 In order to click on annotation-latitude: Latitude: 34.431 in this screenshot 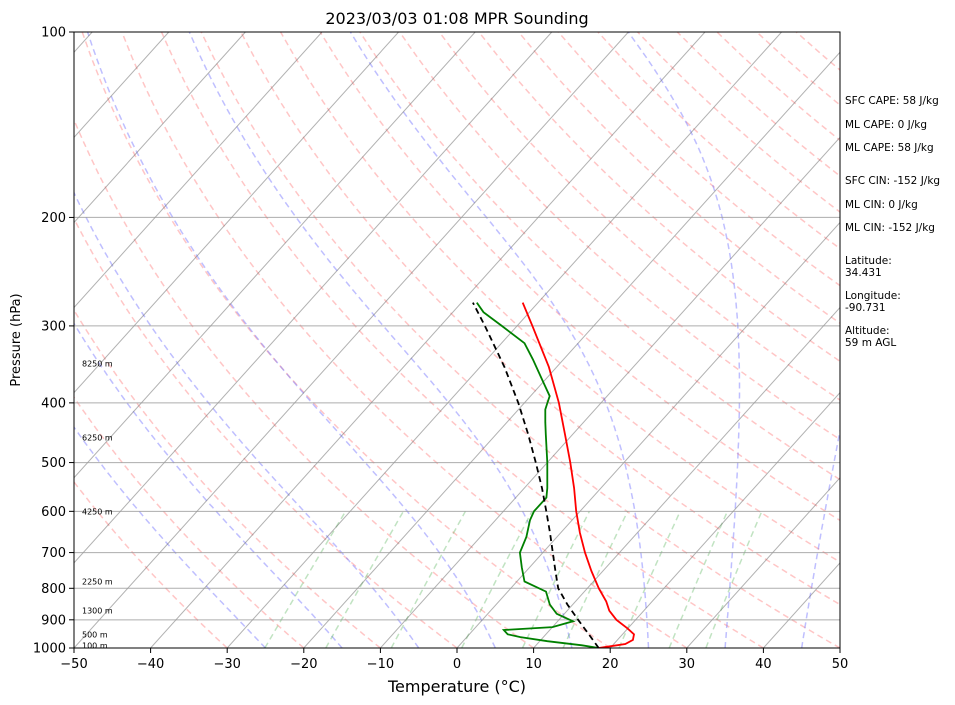, I will do `click(868, 267)`.